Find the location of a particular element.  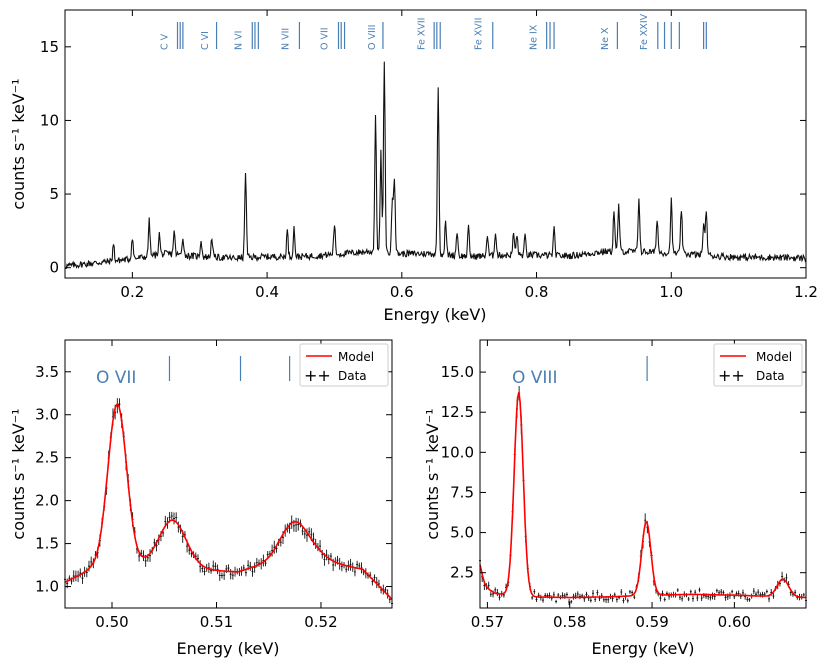

bl-y-tick-label: 2.5 is located at coordinates (47, 458).